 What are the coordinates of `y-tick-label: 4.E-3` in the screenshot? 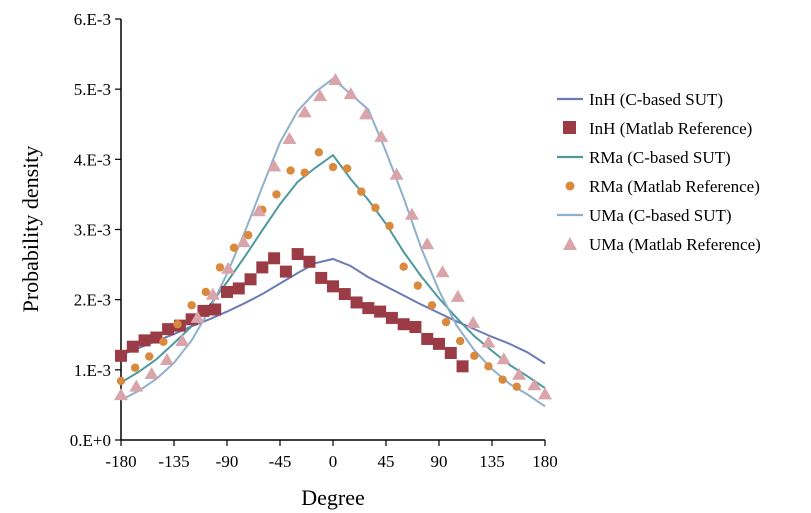 It's located at (92, 159).